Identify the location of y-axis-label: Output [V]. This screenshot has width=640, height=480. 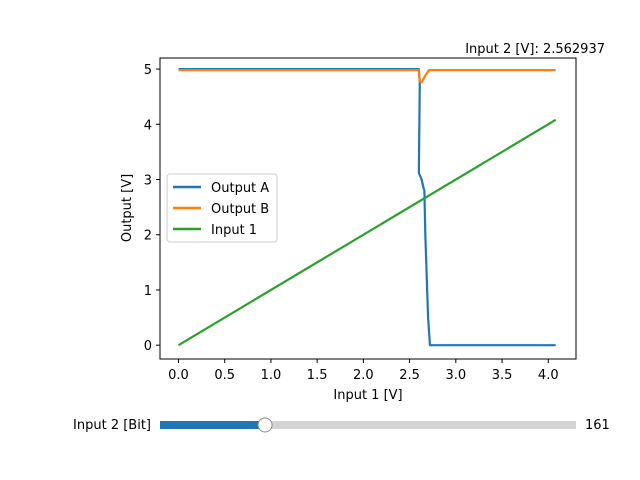
(127, 208).